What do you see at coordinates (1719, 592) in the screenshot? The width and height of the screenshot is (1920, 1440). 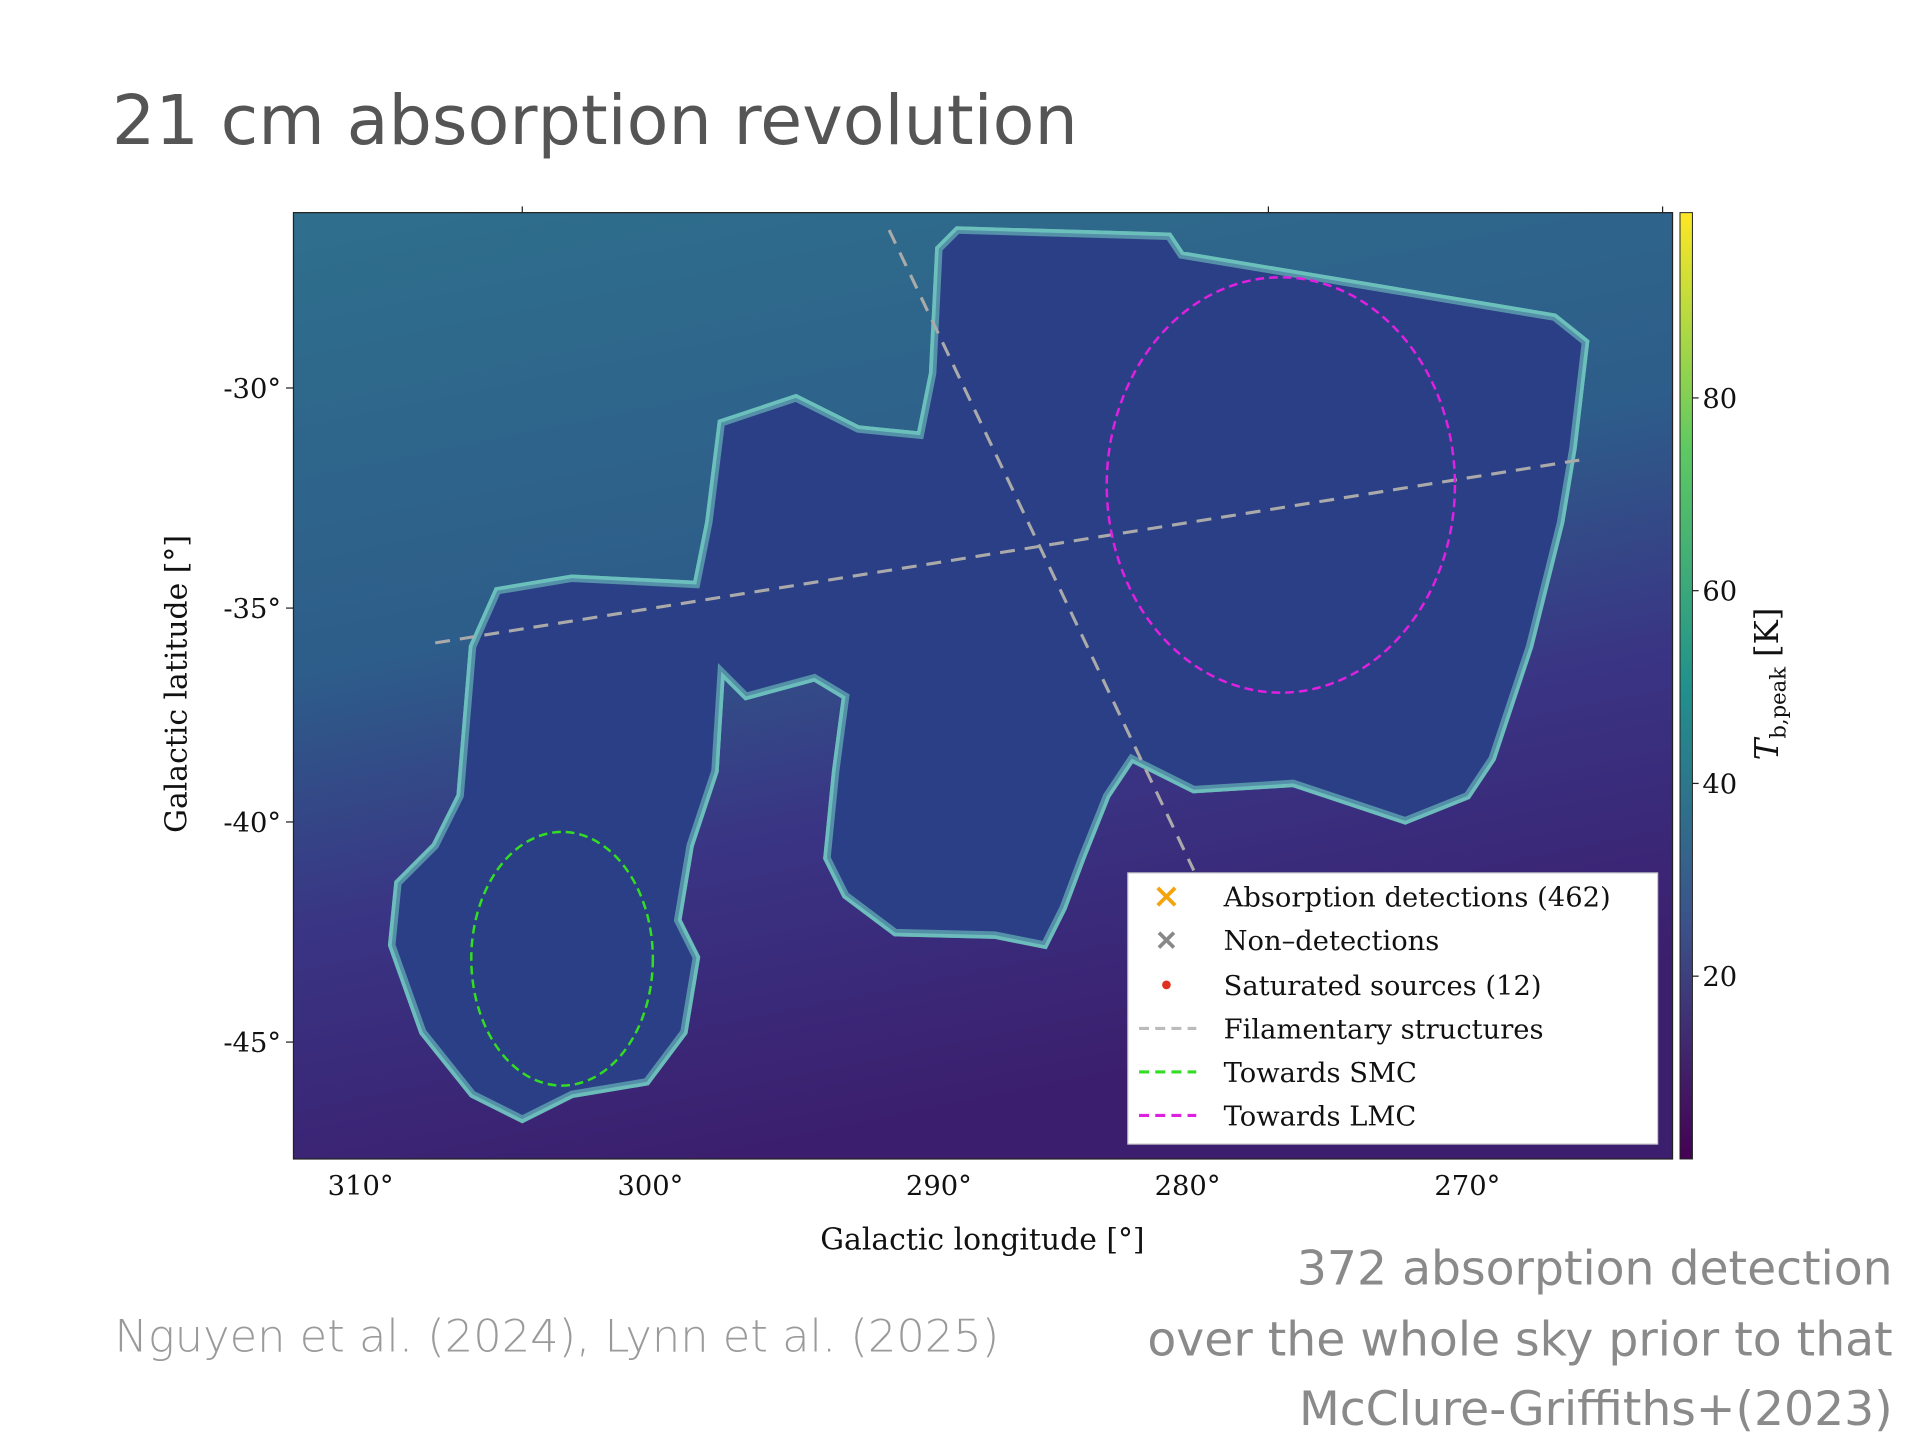 I see `colorbar-tick-label: 60` at bounding box center [1719, 592].